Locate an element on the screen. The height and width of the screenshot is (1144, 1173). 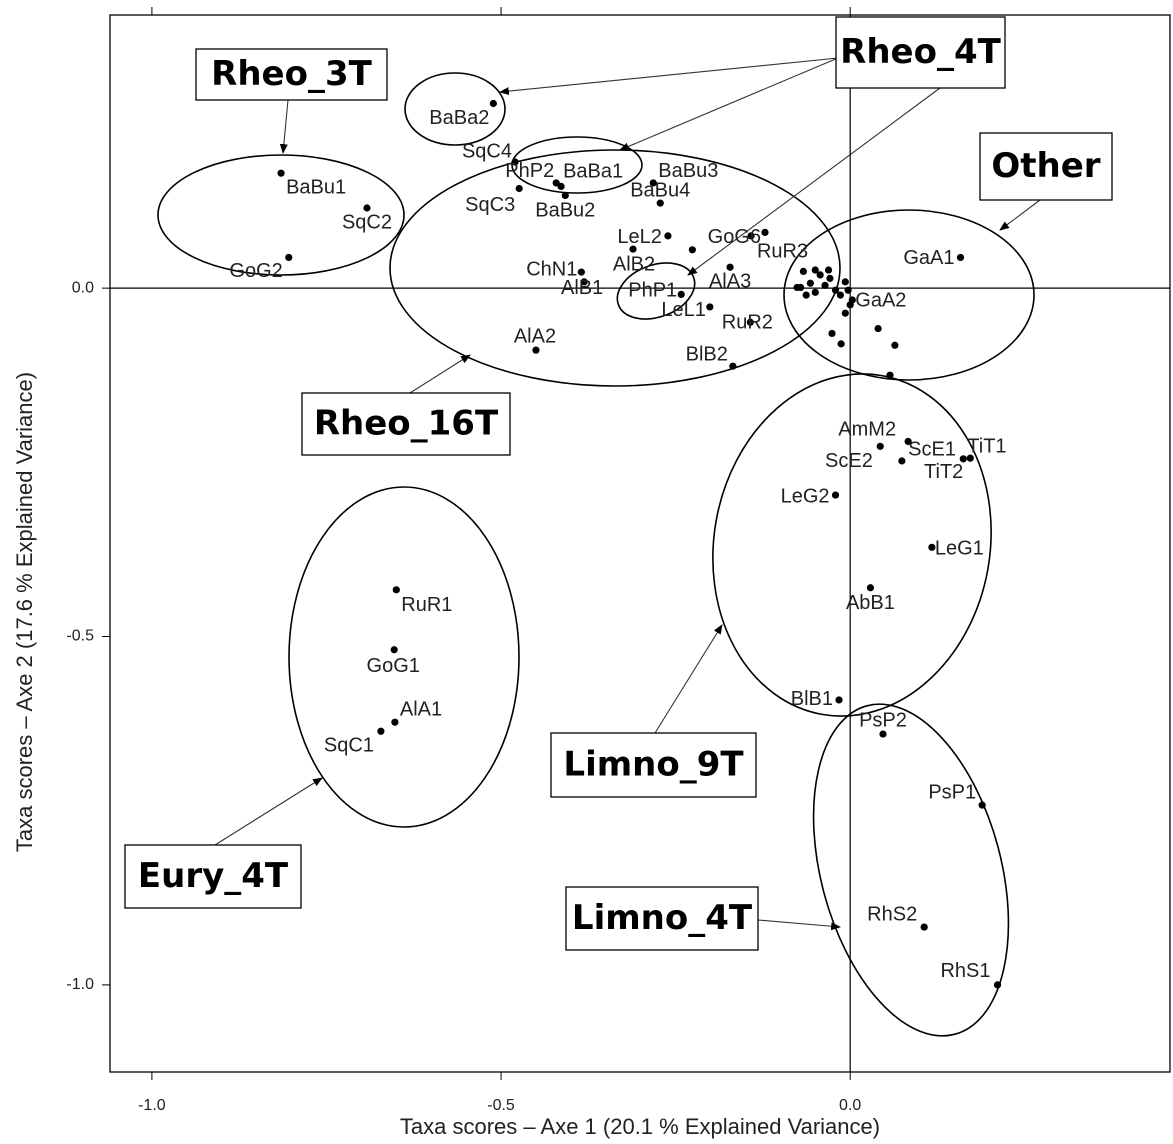
annotation-text: Rheo_3T is located at coordinates (291, 74).